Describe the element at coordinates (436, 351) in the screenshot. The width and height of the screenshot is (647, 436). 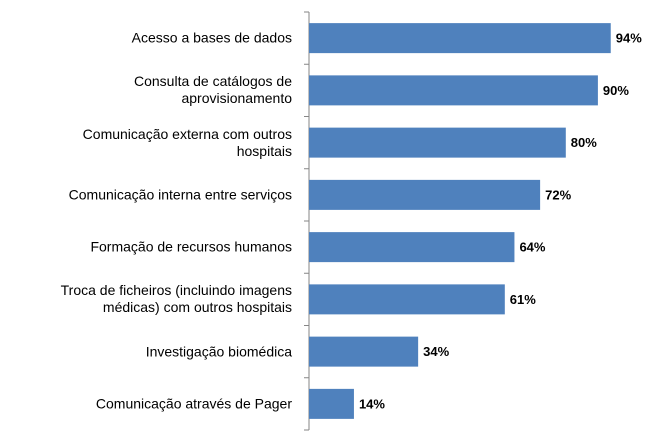
I see `value-label: 34%` at that location.